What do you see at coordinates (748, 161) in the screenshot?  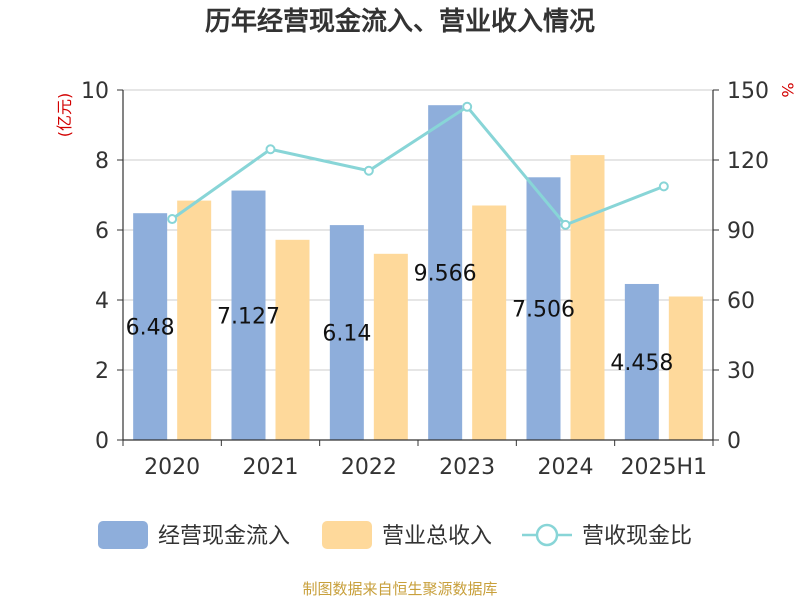 I see `right-tick-label: 120` at bounding box center [748, 161].